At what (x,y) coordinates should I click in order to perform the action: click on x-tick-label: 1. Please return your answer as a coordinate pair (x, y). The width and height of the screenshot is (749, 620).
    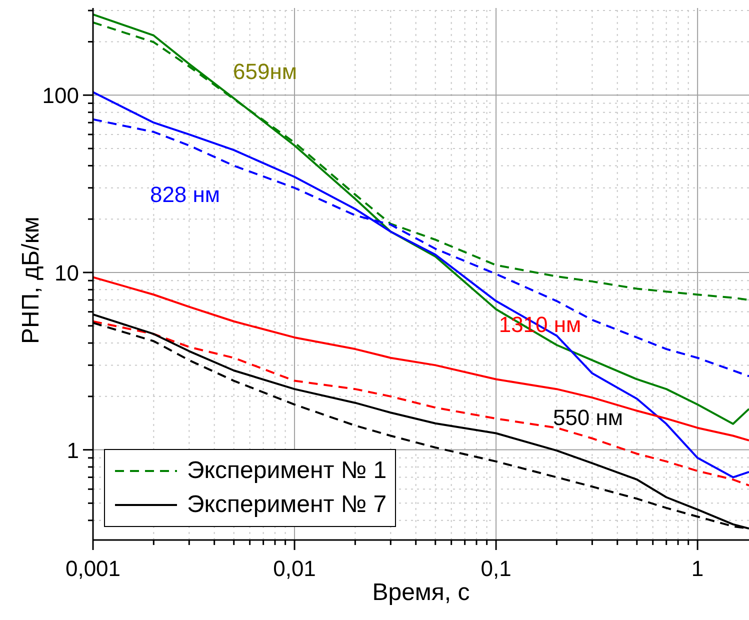
    Looking at the image, I should click on (697, 568).